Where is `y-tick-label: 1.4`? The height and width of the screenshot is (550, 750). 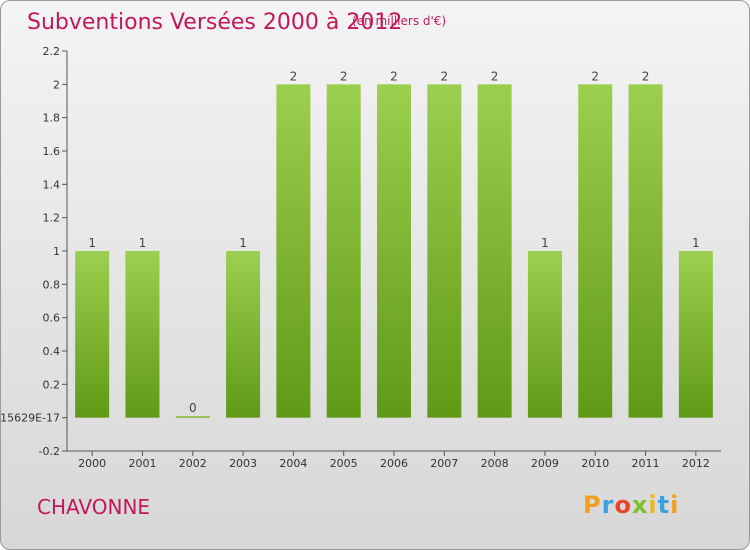
y-tick-label: 1.4 is located at coordinates (52, 184).